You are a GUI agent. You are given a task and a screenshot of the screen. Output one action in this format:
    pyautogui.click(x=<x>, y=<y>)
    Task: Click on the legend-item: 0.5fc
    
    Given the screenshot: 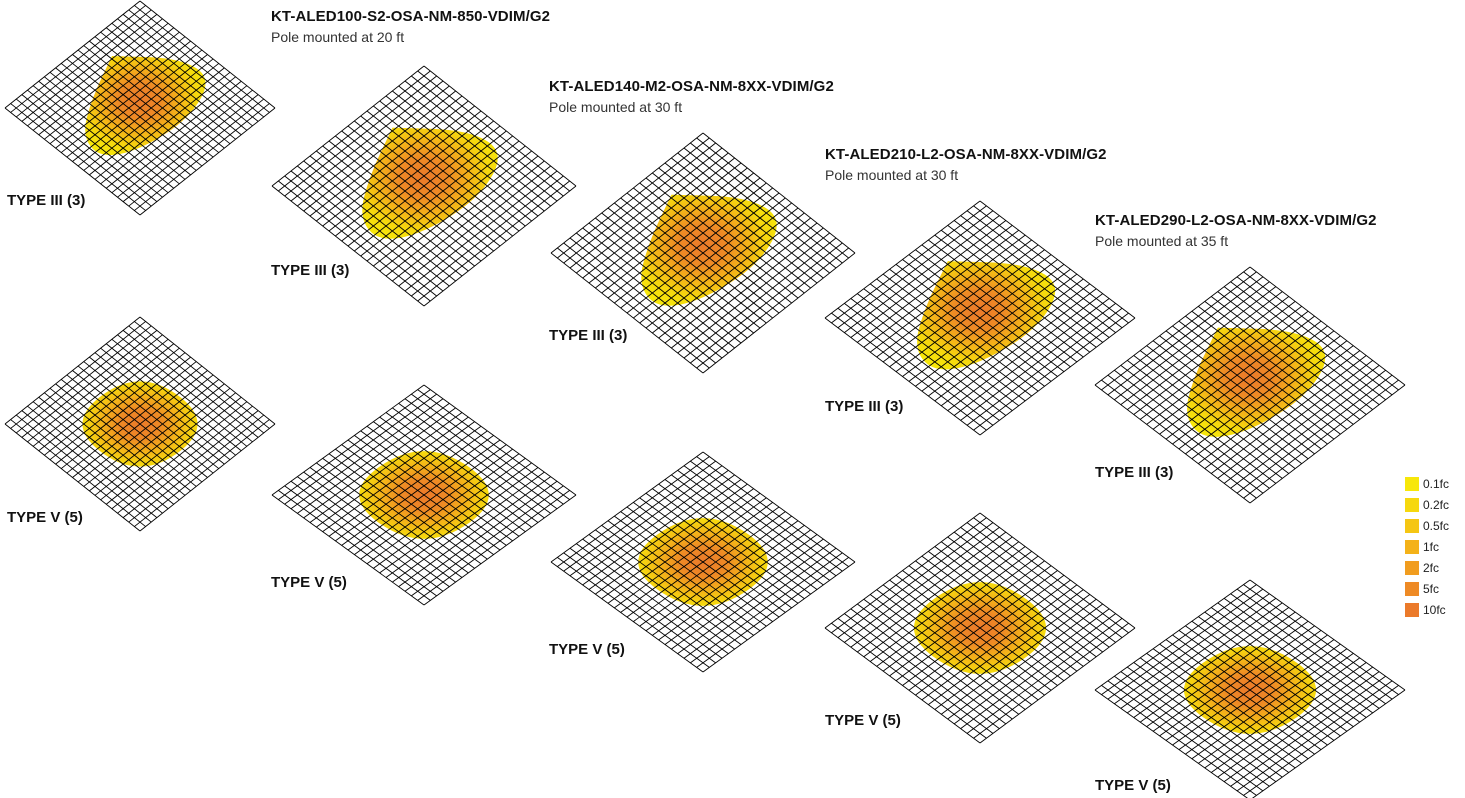 What is the action you would take?
    pyautogui.click(x=1427, y=526)
    